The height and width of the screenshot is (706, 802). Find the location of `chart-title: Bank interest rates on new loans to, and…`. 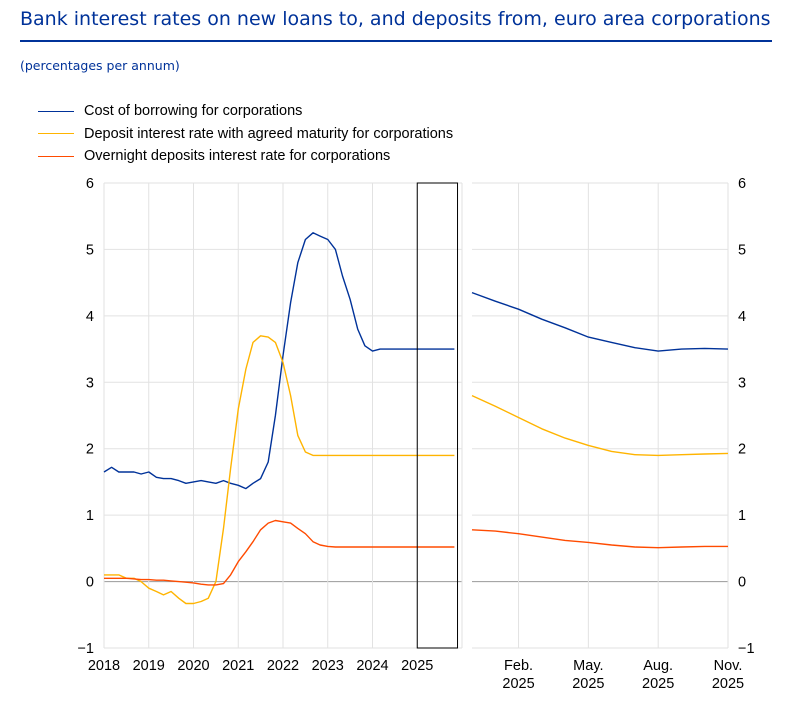

chart-title: Bank interest rates on new loans to, and… is located at coordinates (396, 25).